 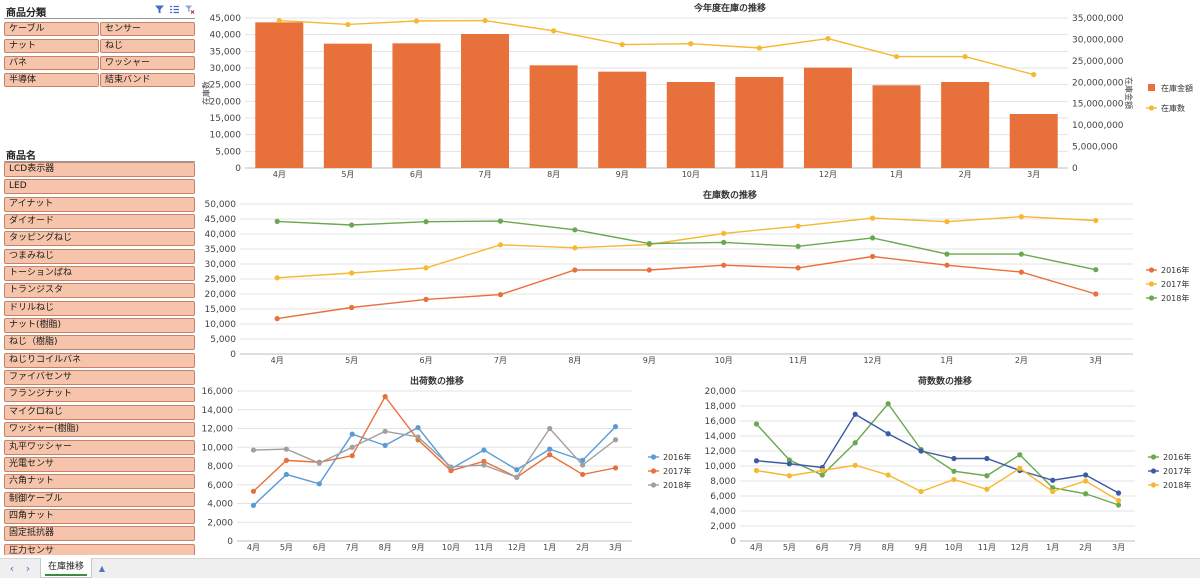 What do you see at coordinates (28, 568) in the screenshot?
I see `next-sheet-button: ›` at bounding box center [28, 568].